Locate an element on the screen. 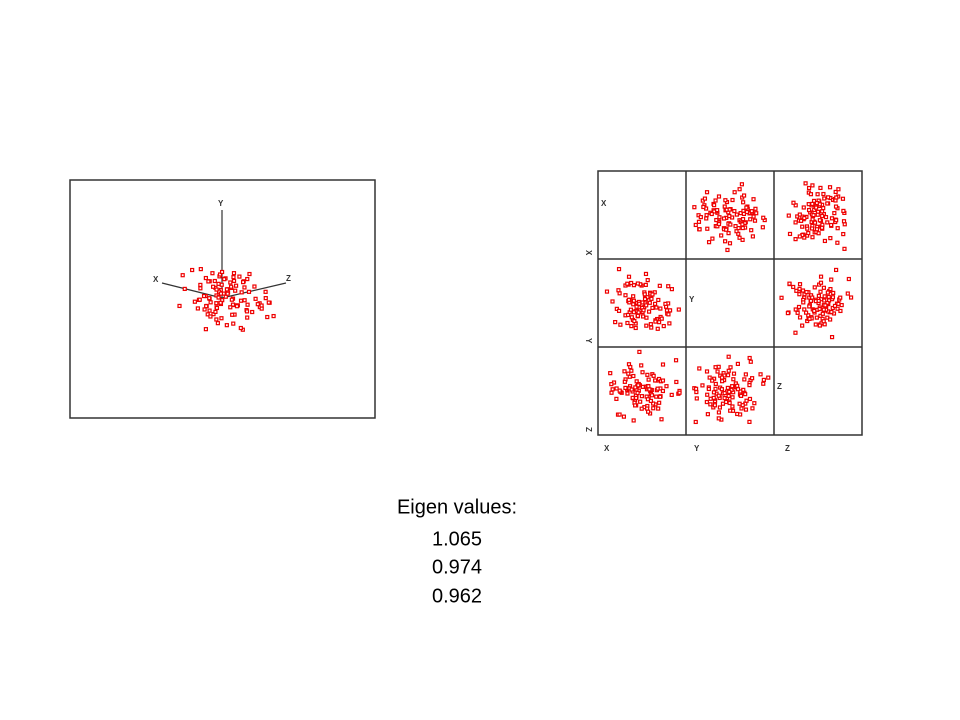 The width and height of the screenshot is (960, 720). side-label: Z is located at coordinates (588, 429).